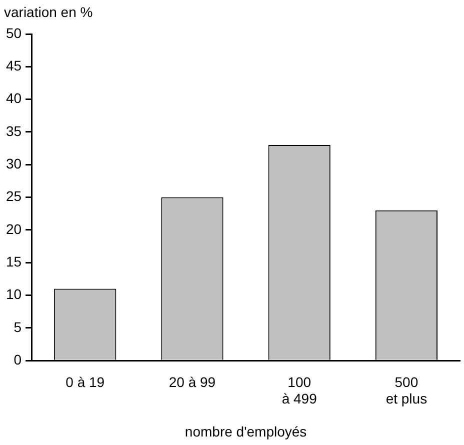  Describe the element at coordinates (300, 390) in the screenshot. I see `x-tick-label: 100 à 499` at that location.